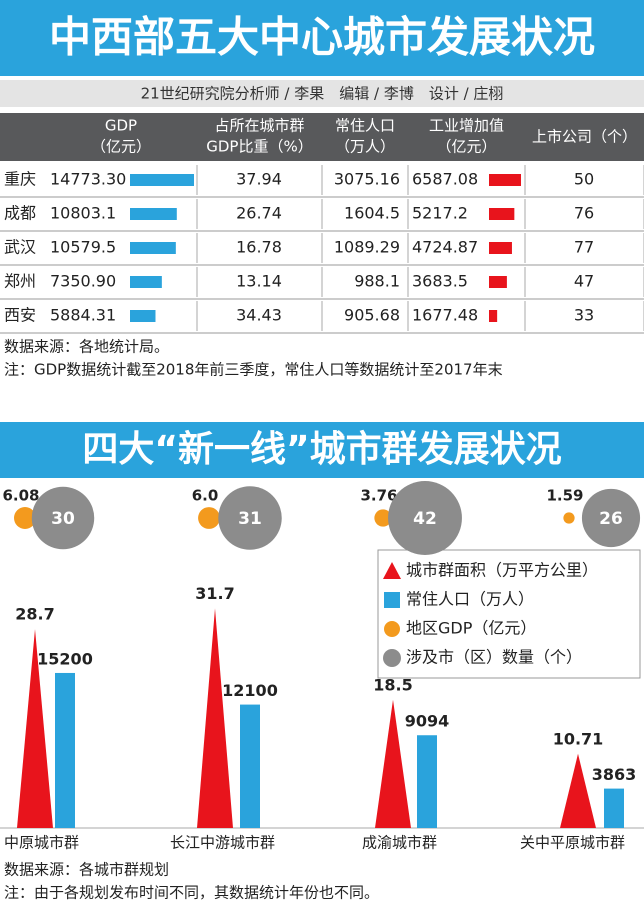 Image resolution: width=644 pixels, height=906 pixels. I want to click on note: 注：GDP数据统计截至2018年前三季度，常住人口等数据统计至2017年末, so click(253, 370).